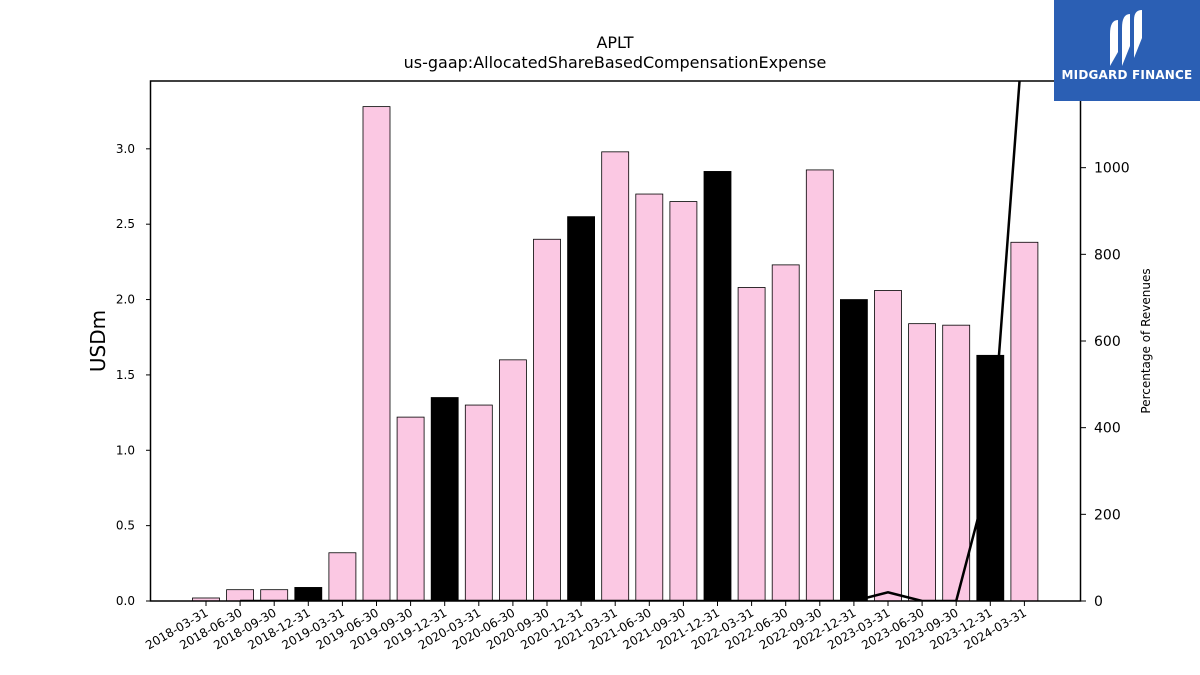 Image resolution: width=1200 pixels, height=675 pixels. What do you see at coordinates (1127, 75) in the screenshot?
I see `logo-text: MIDGARD FINANCE` at bounding box center [1127, 75].